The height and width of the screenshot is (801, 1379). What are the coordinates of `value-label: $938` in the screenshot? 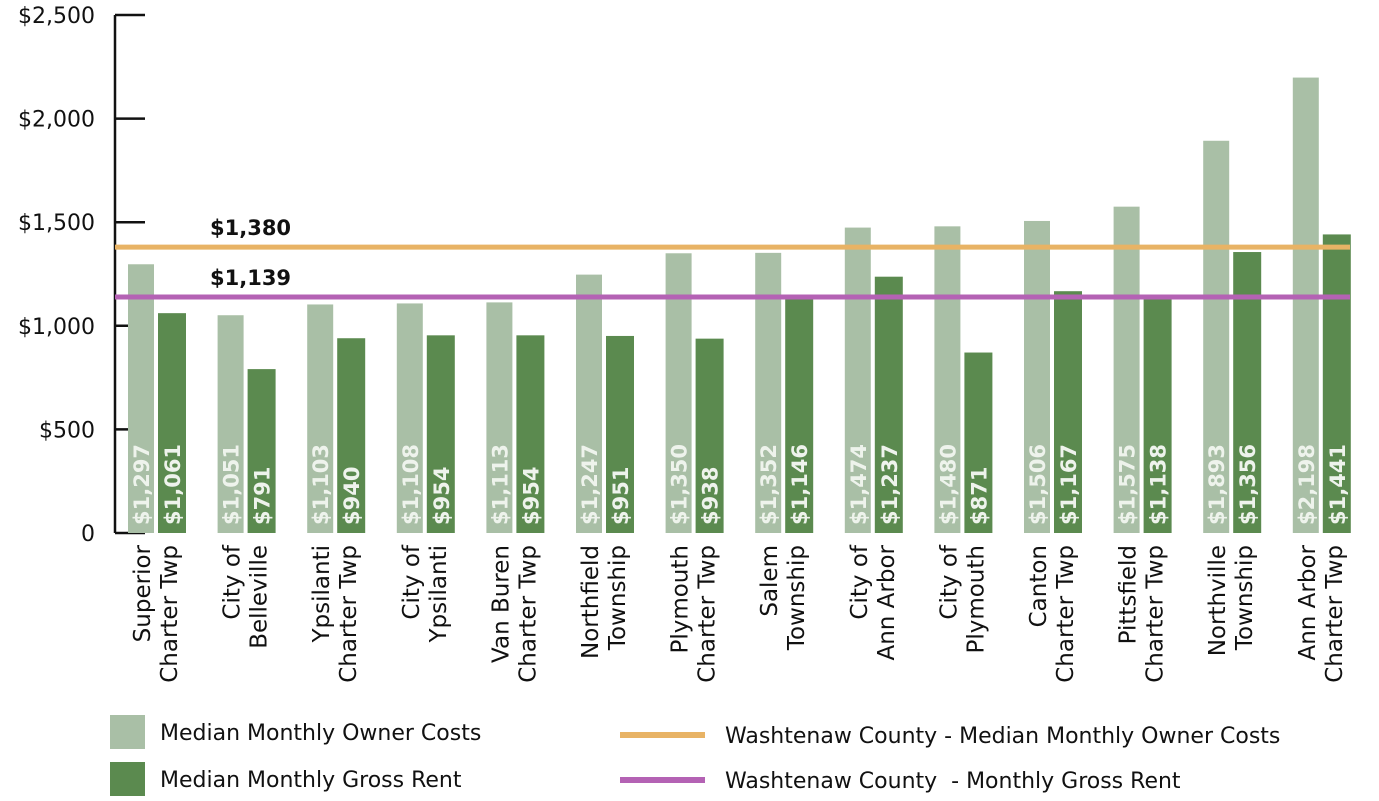 It's located at (711, 496).